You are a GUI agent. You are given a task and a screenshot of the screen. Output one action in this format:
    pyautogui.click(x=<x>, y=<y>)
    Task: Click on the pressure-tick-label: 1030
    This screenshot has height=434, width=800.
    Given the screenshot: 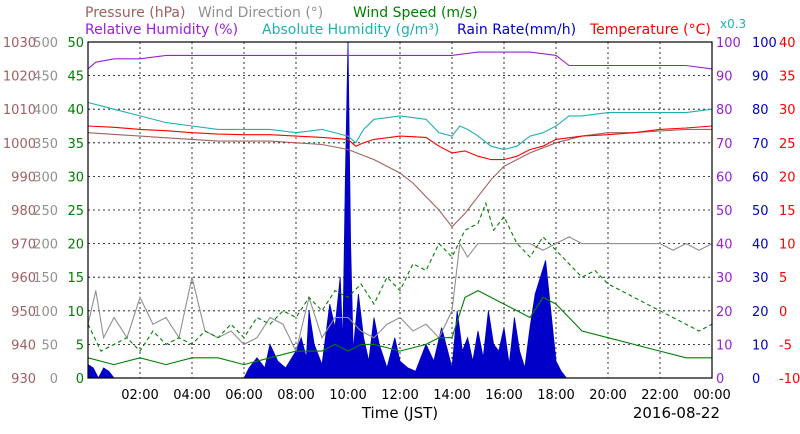 What is the action you would take?
    pyautogui.click(x=19, y=43)
    